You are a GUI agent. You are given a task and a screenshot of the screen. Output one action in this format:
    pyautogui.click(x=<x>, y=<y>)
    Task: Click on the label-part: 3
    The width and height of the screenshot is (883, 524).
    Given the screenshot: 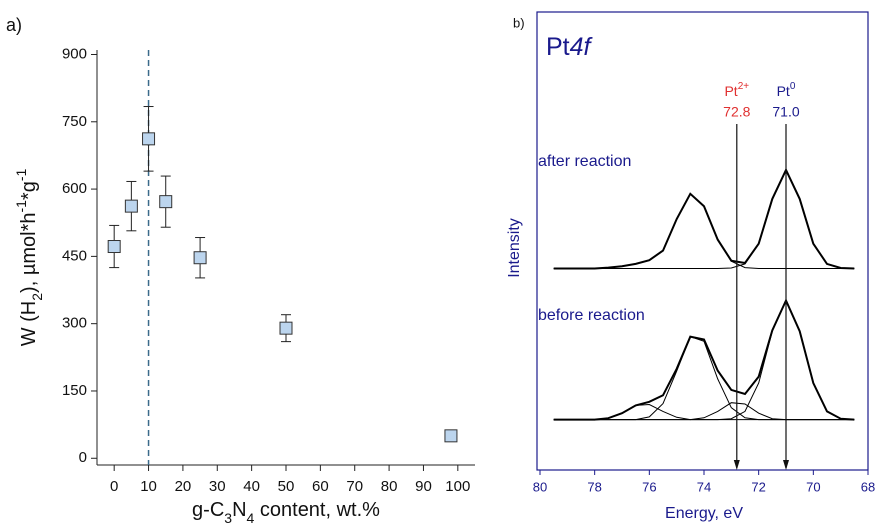 What is the action you would take?
    pyautogui.click(x=228, y=517)
    